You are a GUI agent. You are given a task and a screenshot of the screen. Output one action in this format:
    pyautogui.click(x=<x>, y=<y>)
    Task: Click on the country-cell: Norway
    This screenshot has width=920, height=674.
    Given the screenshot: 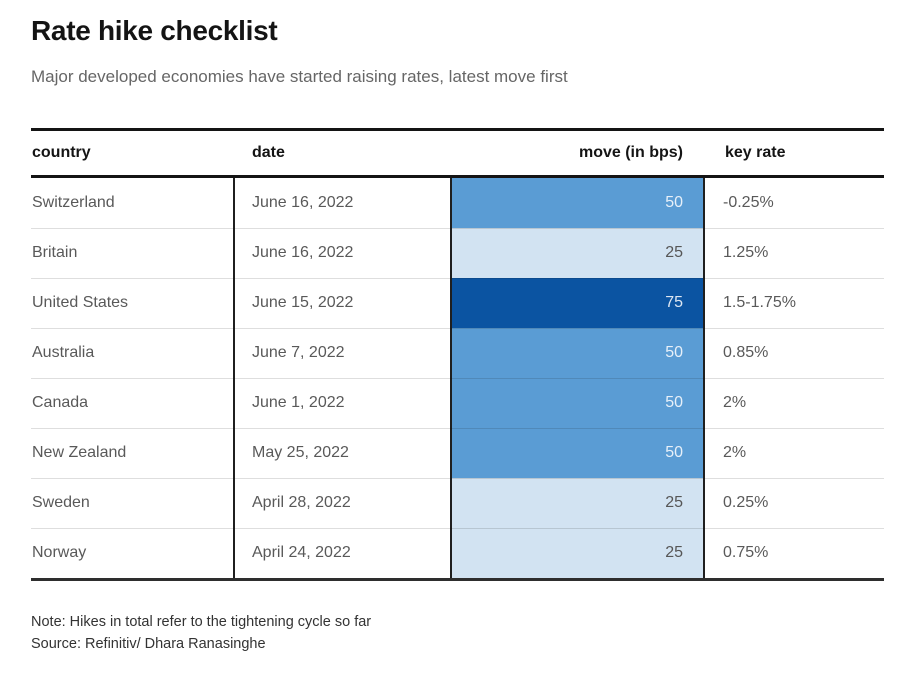 What is the action you would take?
    pyautogui.click(x=59, y=552)
    